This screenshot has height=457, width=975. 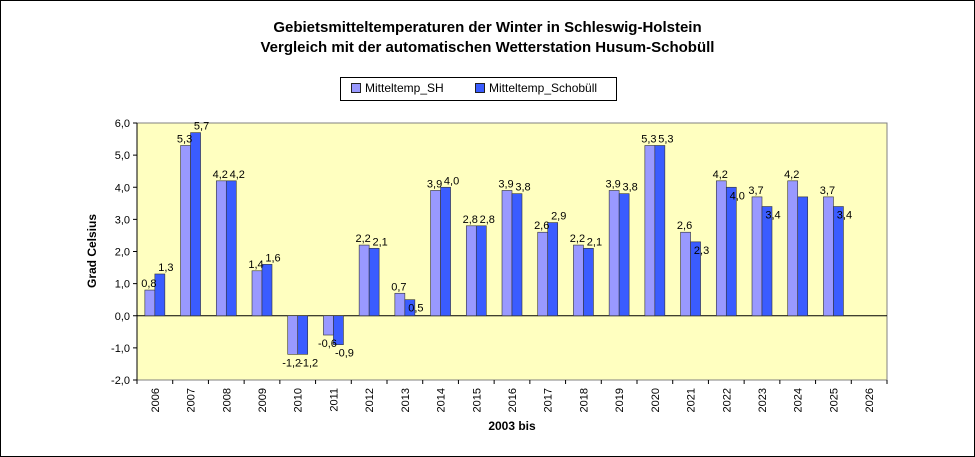 What do you see at coordinates (299, 400) in the screenshot?
I see `x-tick-label: 2010` at bounding box center [299, 400].